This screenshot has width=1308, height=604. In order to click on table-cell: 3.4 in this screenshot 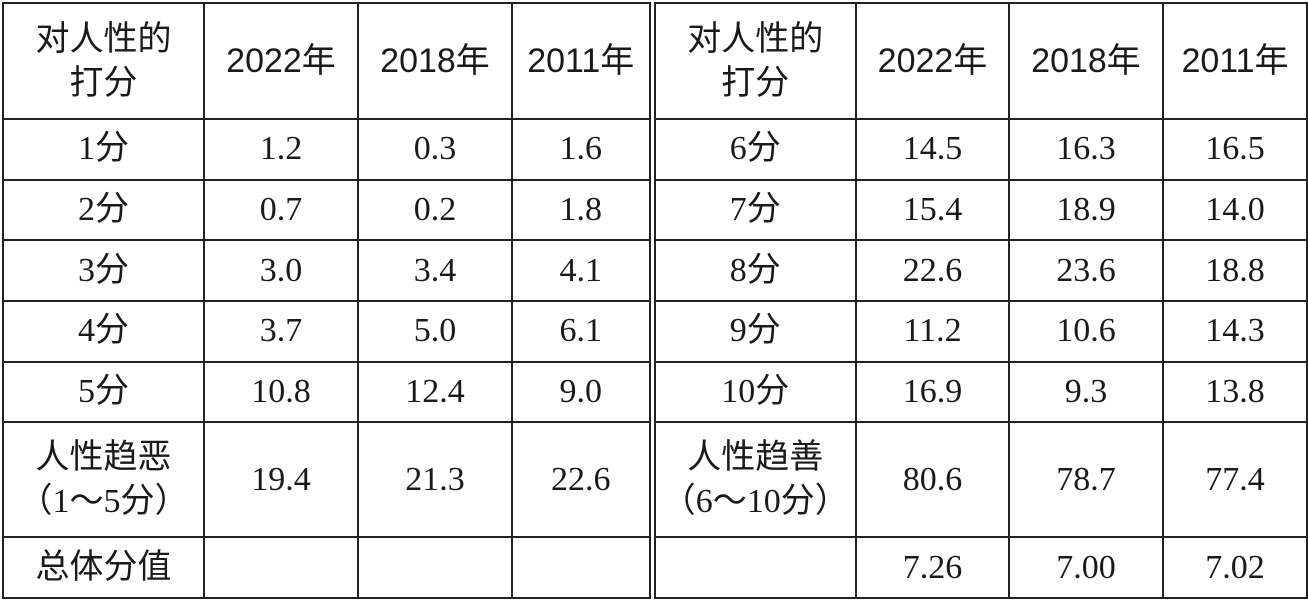, I will do `click(435, 270)`.